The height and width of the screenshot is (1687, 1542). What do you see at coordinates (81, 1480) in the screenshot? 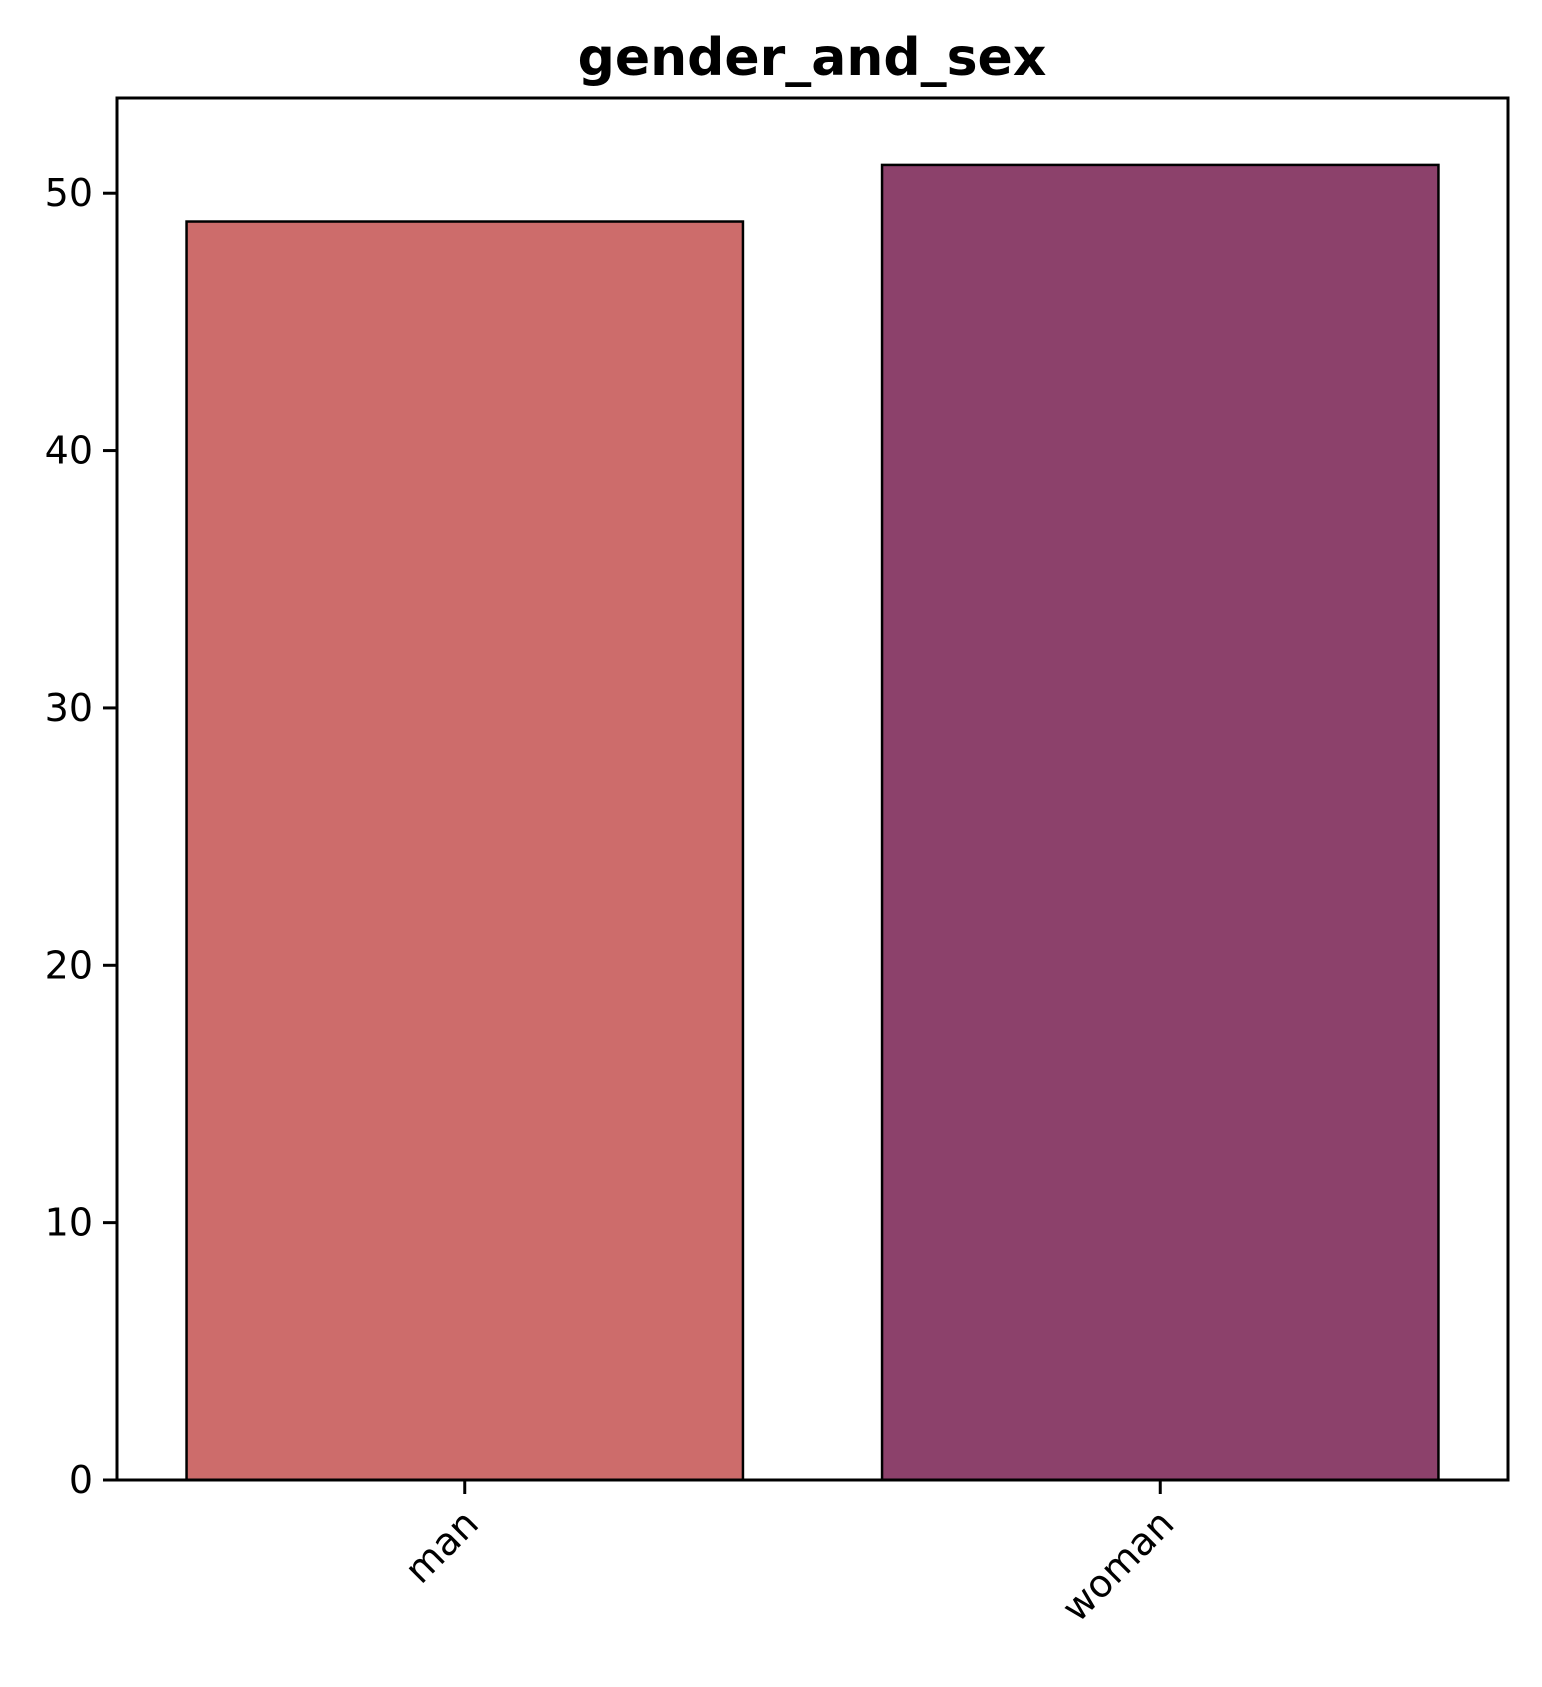
I see `y-tick-label: 0` at bounding box center [81, 1480].